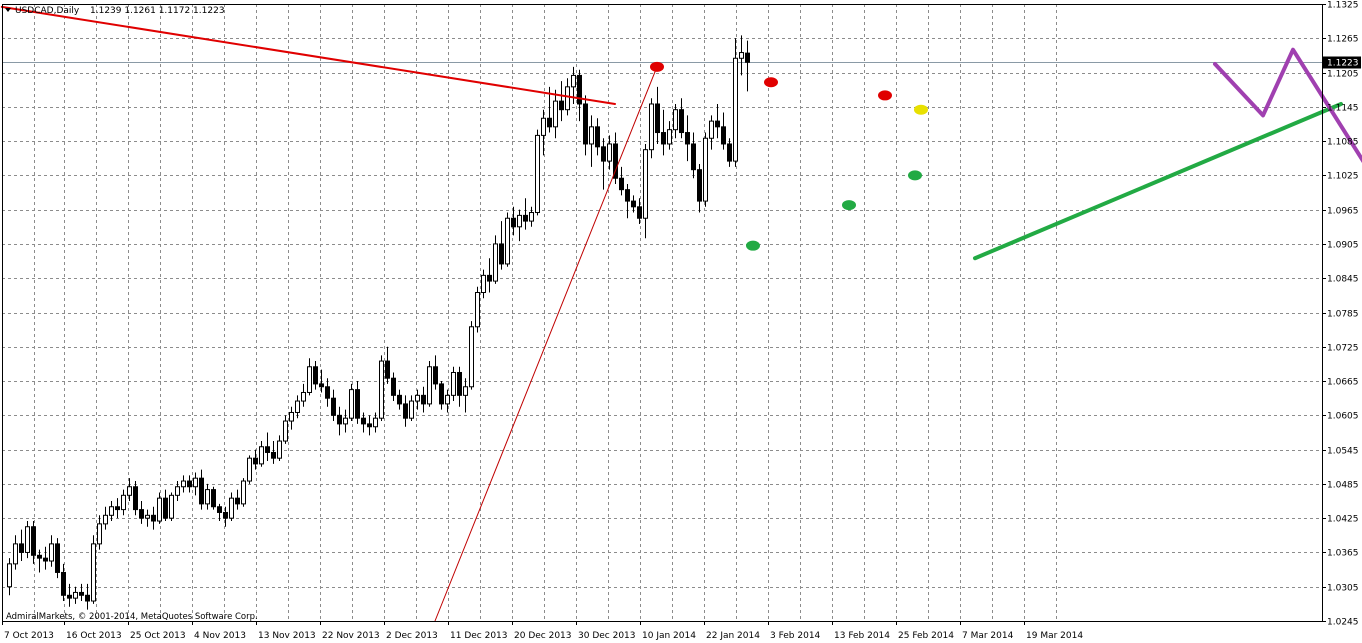 The width and height of the screenshot is (1362, 643). I want to click on x-tick-label: 19 Mar 2014, so click(1054, 636).